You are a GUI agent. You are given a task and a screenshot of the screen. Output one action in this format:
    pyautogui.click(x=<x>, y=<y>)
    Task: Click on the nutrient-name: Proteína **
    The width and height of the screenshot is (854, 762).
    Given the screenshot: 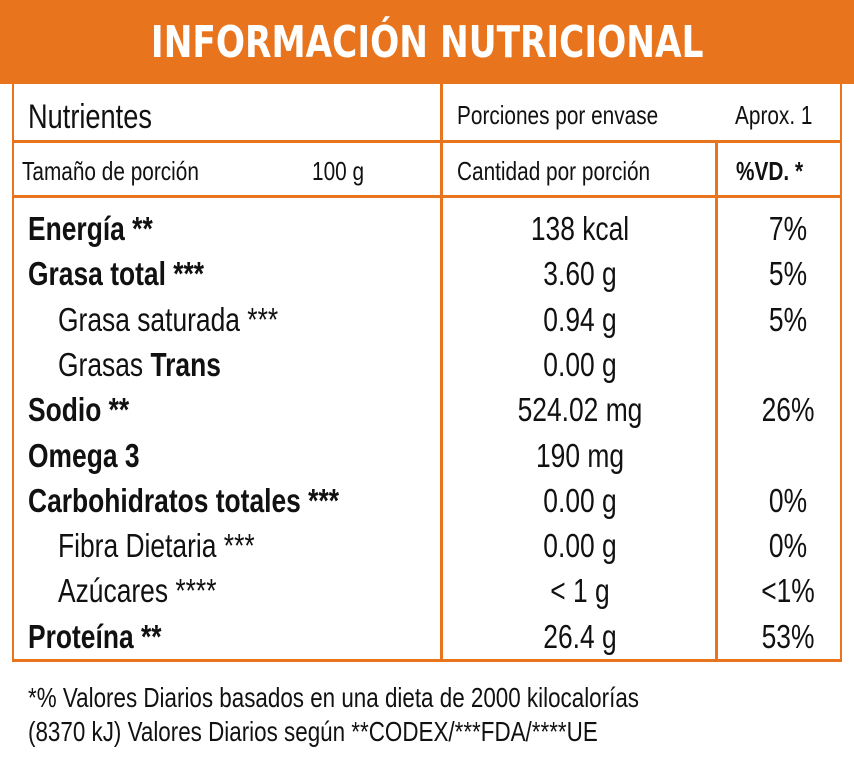 What is the action you would take?
    pyautogui.click(x=95, y=636)
    